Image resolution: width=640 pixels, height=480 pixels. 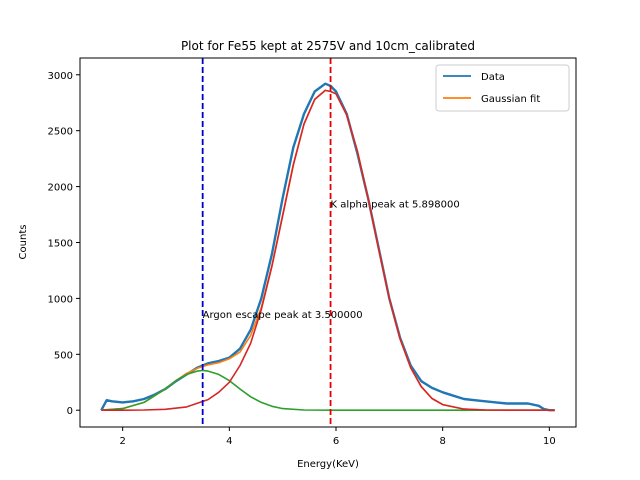 What do you see at coordinates (122, 441) in the screenshot?
I see `x-tick-label: 2` at bounding box center [122, 441].